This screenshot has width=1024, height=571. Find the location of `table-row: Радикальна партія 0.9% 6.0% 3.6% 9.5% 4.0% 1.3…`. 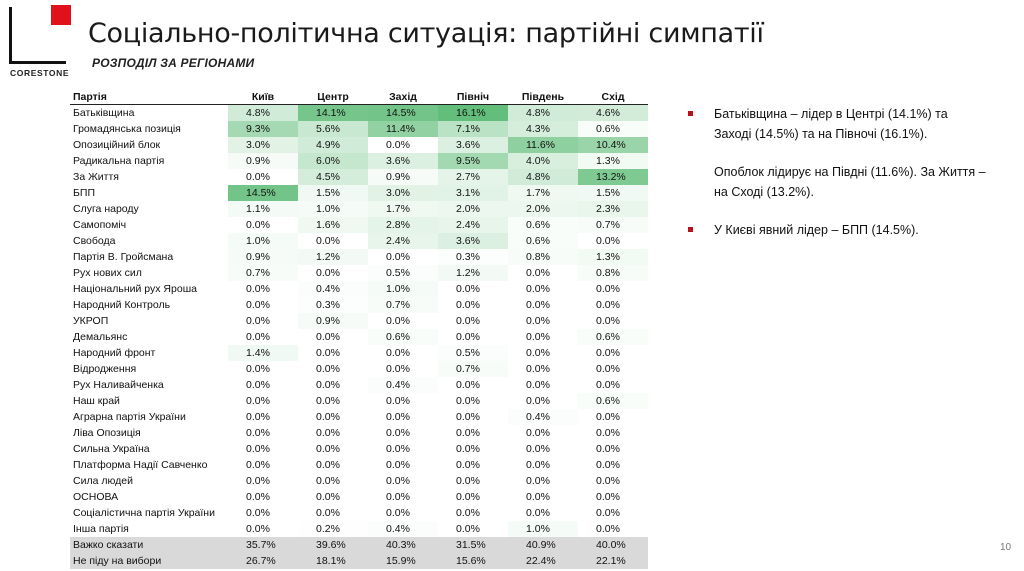

table-row: Радикальна партія 0.9% 6.0% 3.6% 9.5% 4.0% 1.3… is located at coordinates (359, 161).